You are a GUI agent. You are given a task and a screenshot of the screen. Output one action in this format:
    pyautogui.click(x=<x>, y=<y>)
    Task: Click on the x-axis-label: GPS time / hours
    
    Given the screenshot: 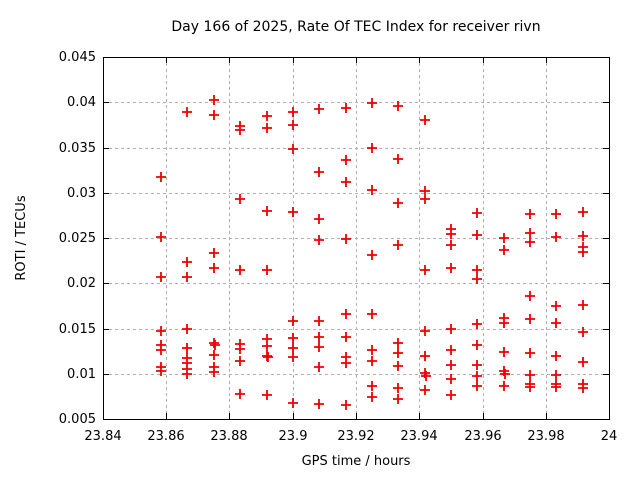 What is the action you would take?
    pyautogui.click(x=356, y=461)
    